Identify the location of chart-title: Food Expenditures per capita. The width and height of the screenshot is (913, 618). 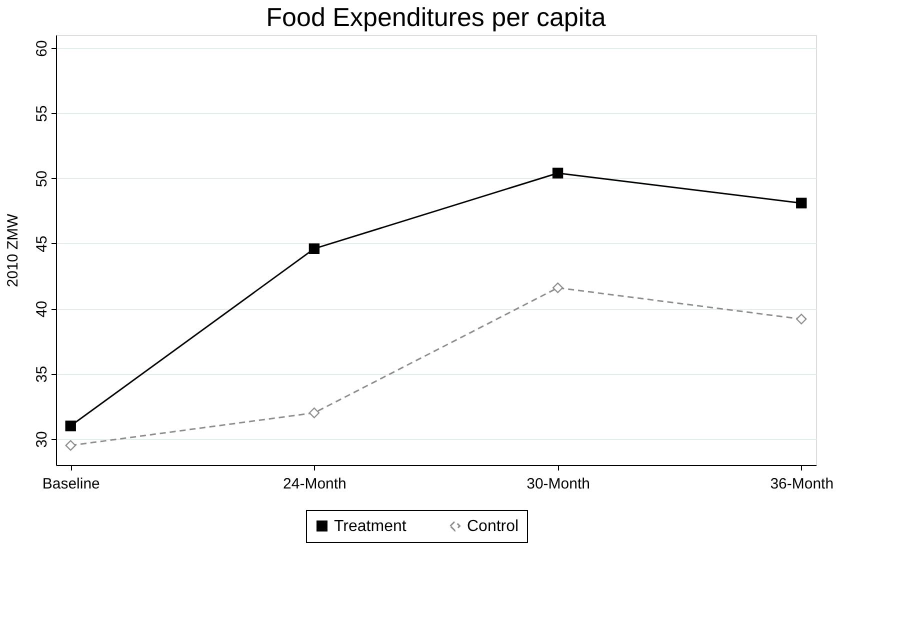
(436, 17).